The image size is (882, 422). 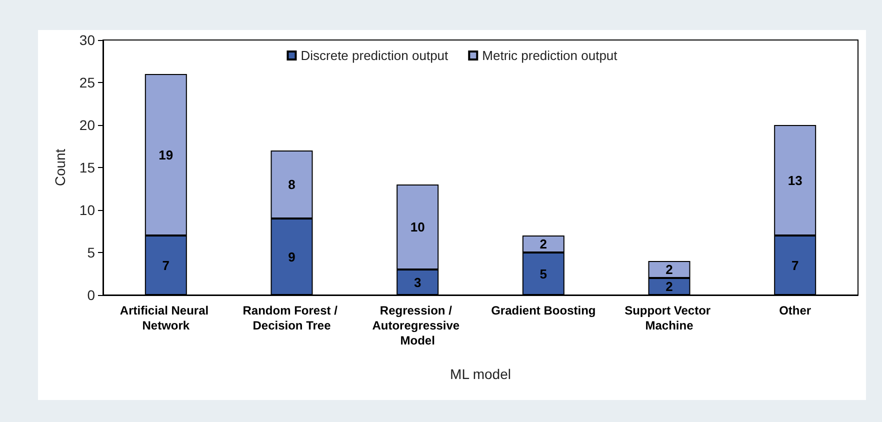 I want to click on data-label: 9, so click(x=292, y=256).